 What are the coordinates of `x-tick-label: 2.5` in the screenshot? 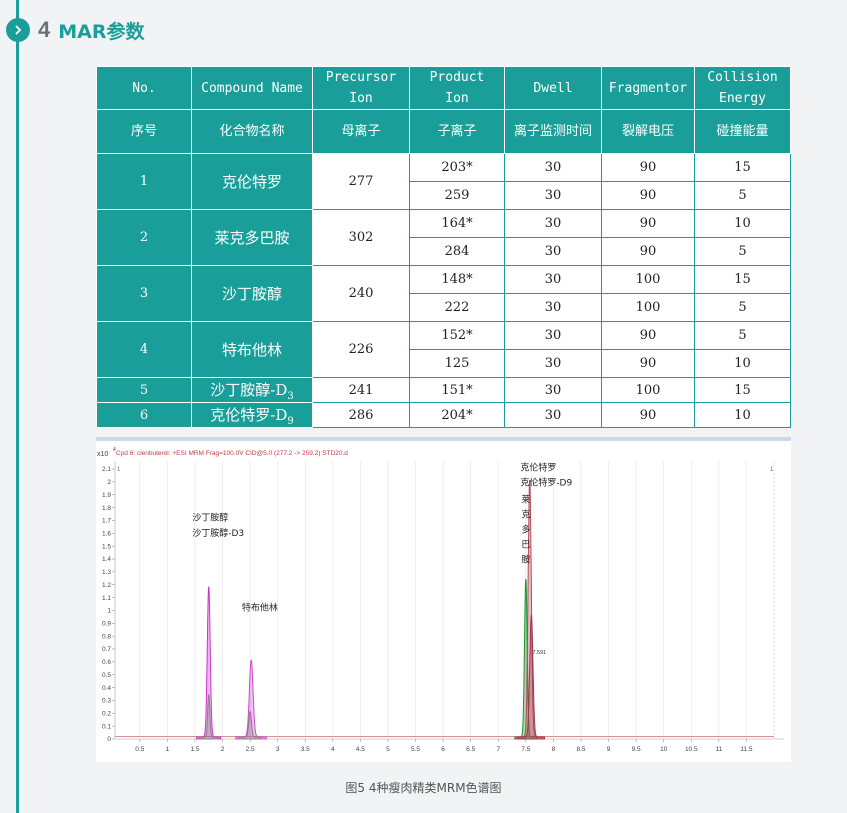 It's located at (250, 749).